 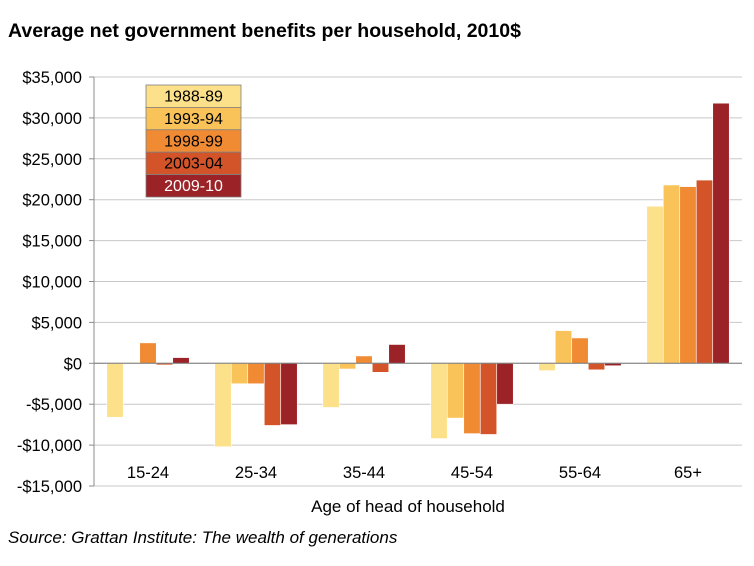 I want to click on y-tick-label: -$15,000, so click(x=49, y=487).